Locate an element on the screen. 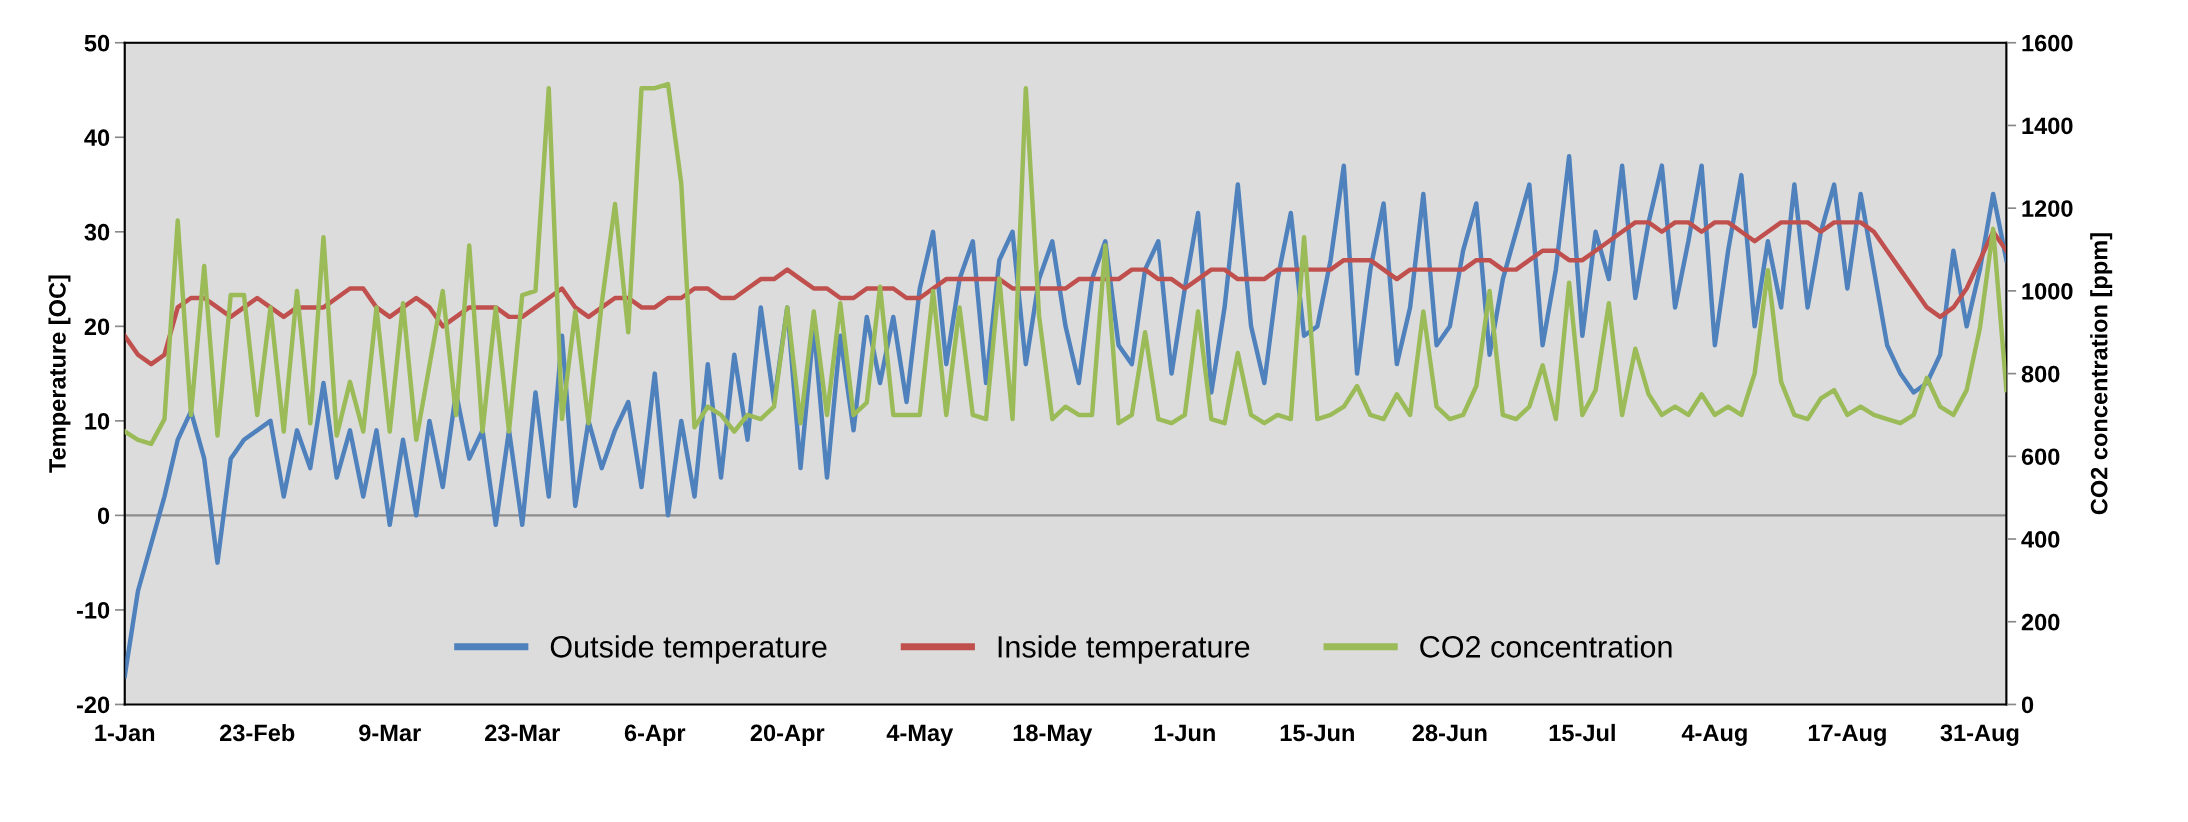 The image size is (2188, 822). y-tick-label: 40 is located at coordinates (97, 138).